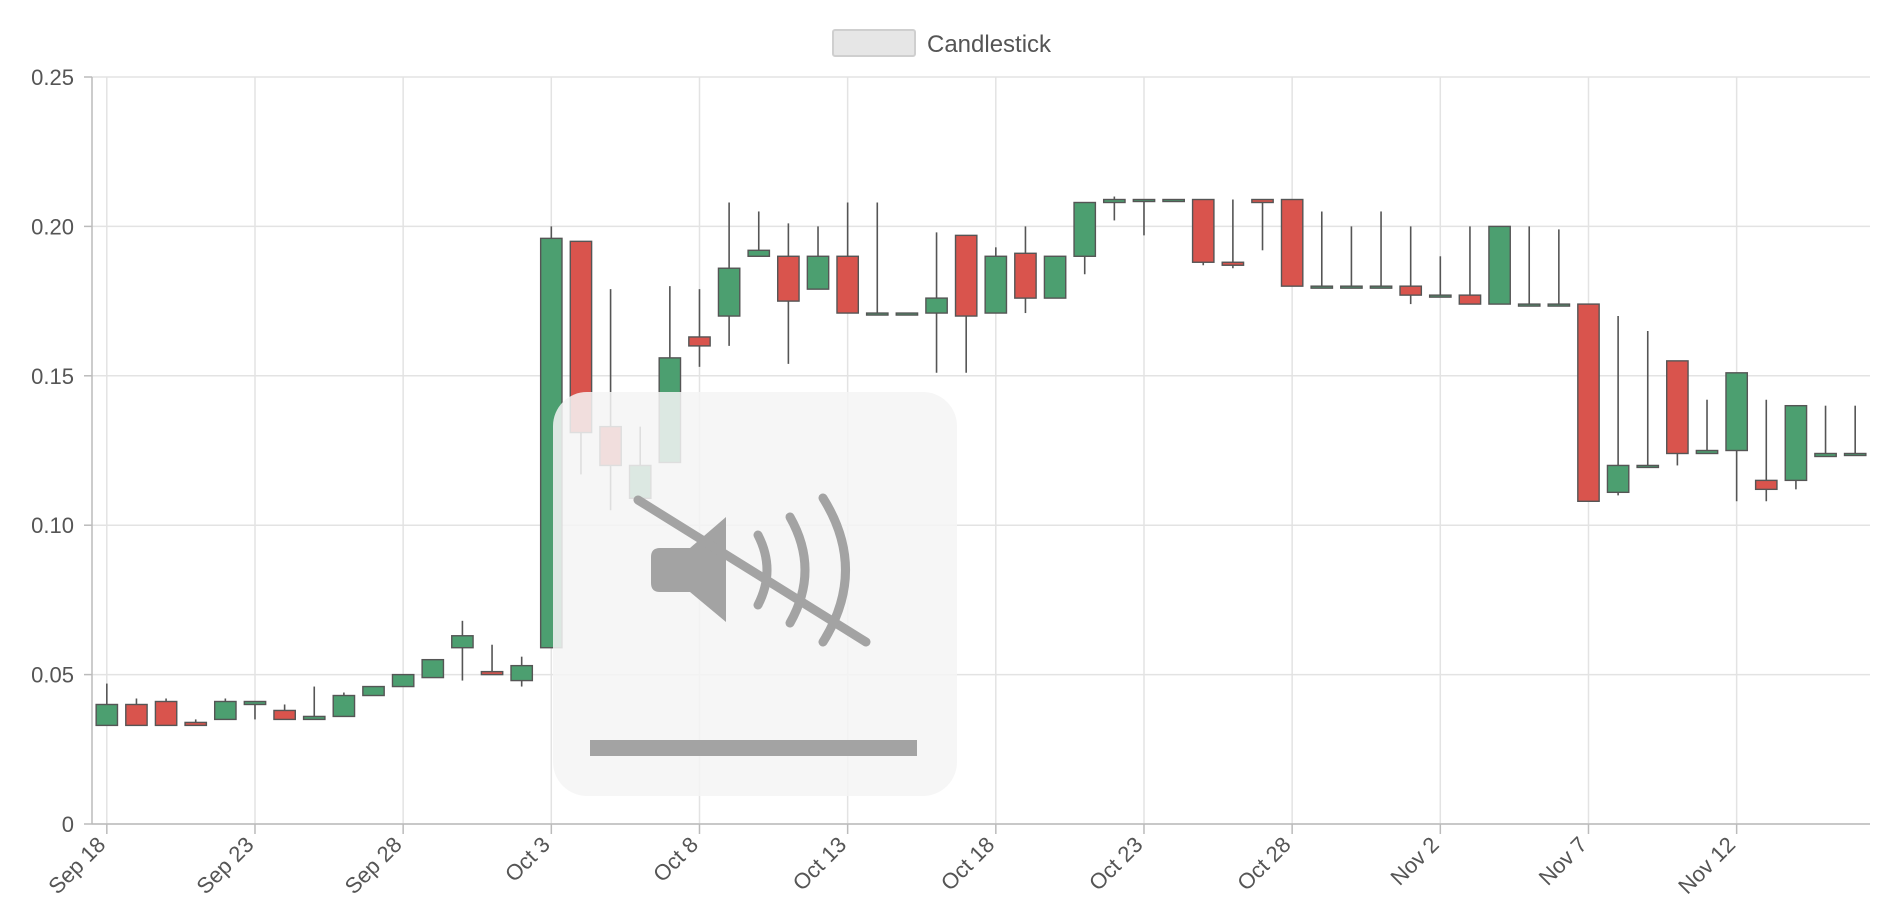 This screenshot has width=1896, height=915. Describe the element at coordinates (675, 859) in the screenshot. I see `x-tick-label: Oct 8` at that location.